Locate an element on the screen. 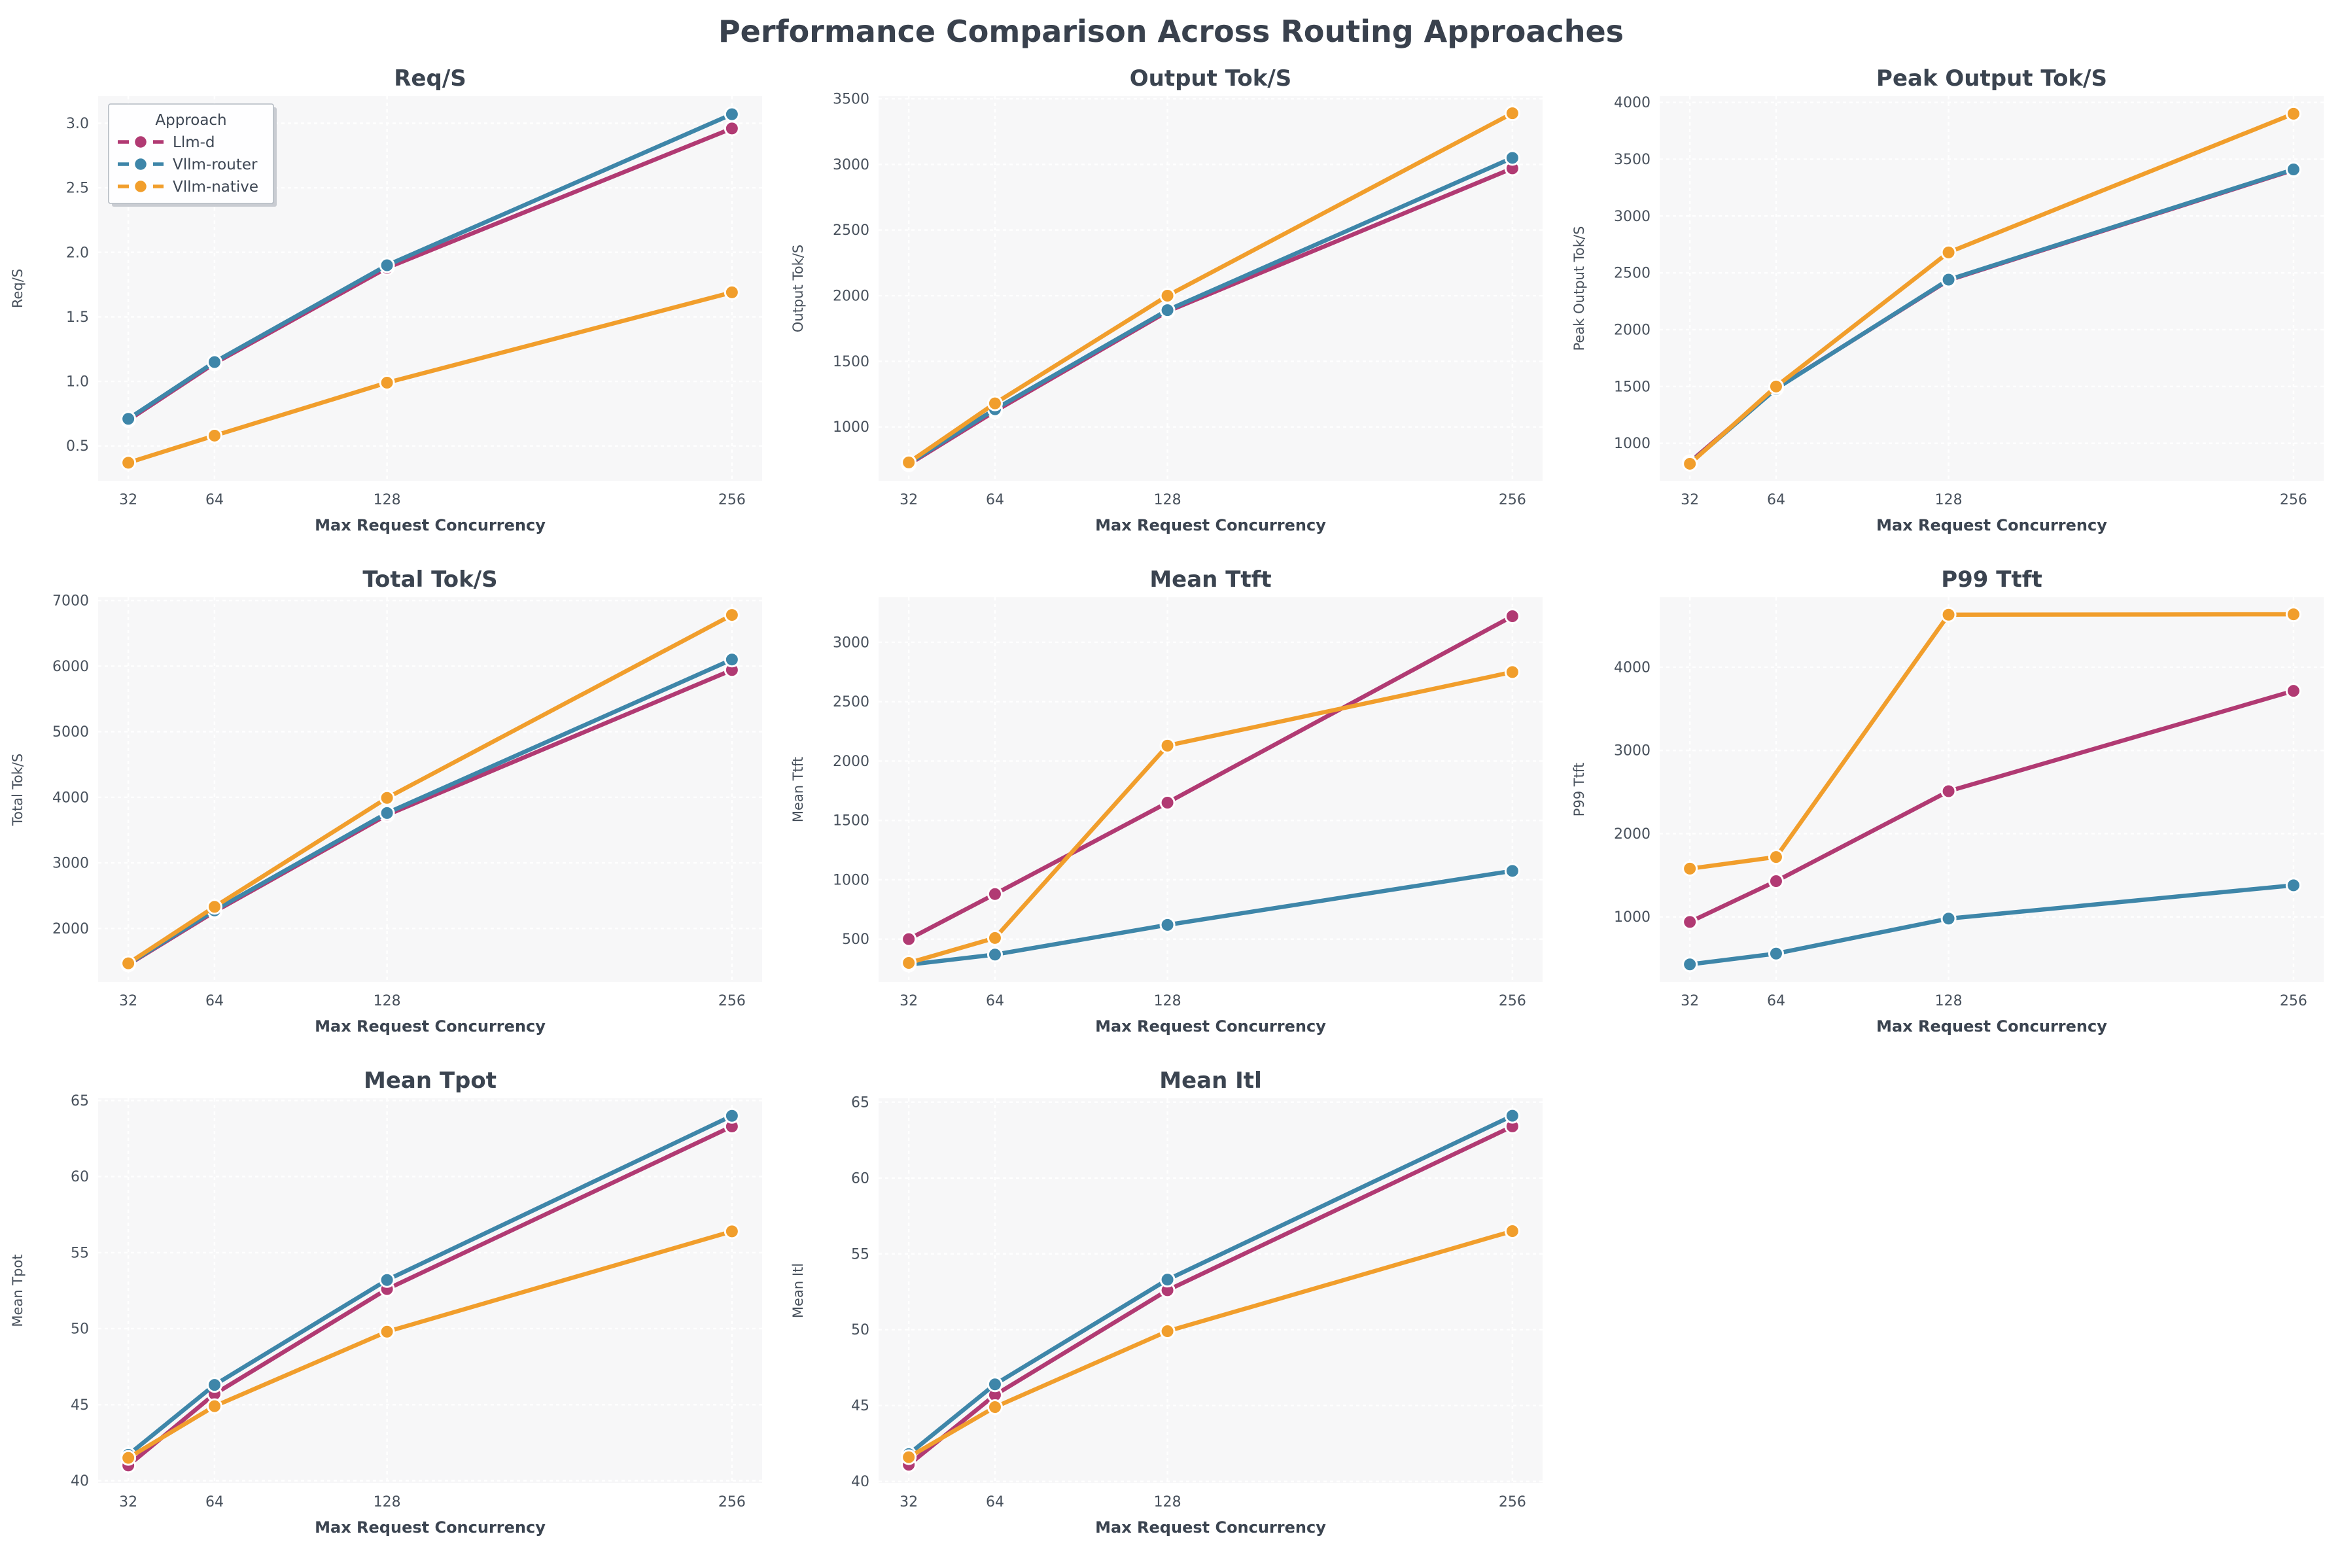  panel-title: P99 Ttft is located at coordinates (1991, 579).